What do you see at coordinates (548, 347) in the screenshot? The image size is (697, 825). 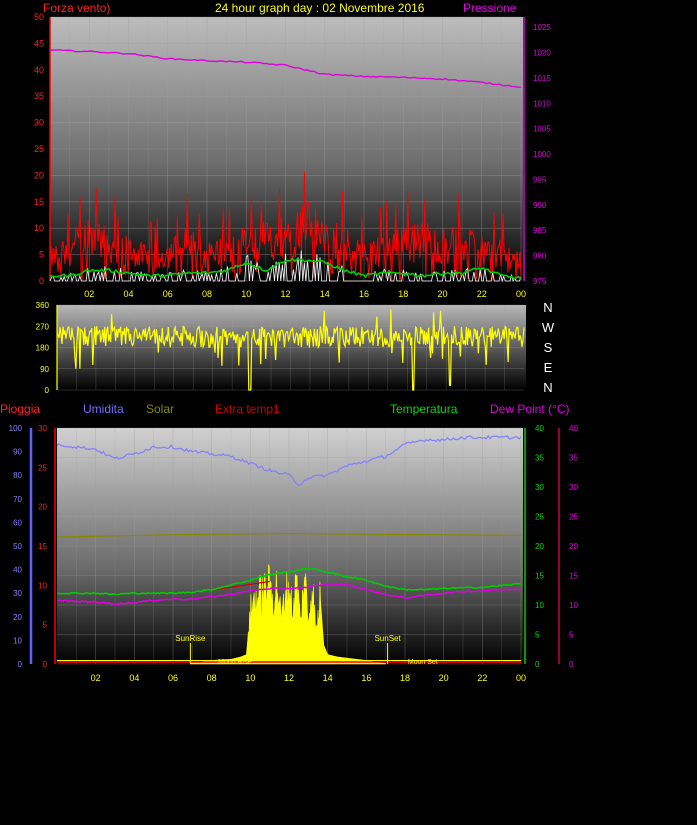 I see `compass-label: S` at bounding box center [548, 347].